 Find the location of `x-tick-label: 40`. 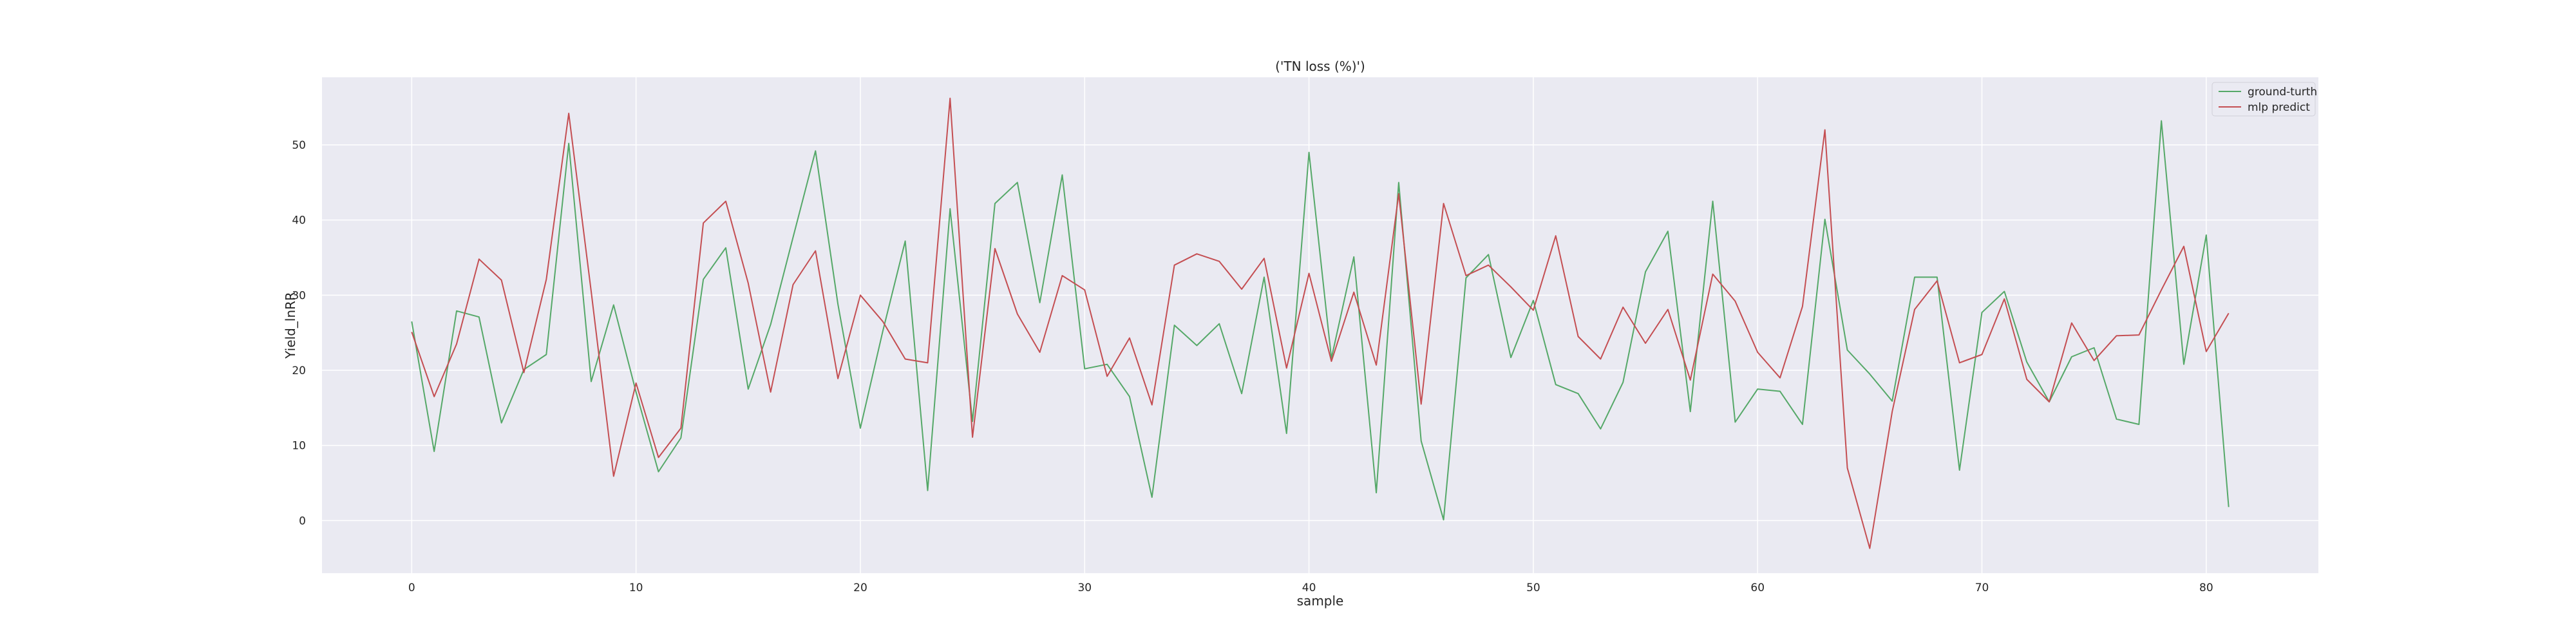

x-tick-label: 40 is located at coordinates (1309, 588).